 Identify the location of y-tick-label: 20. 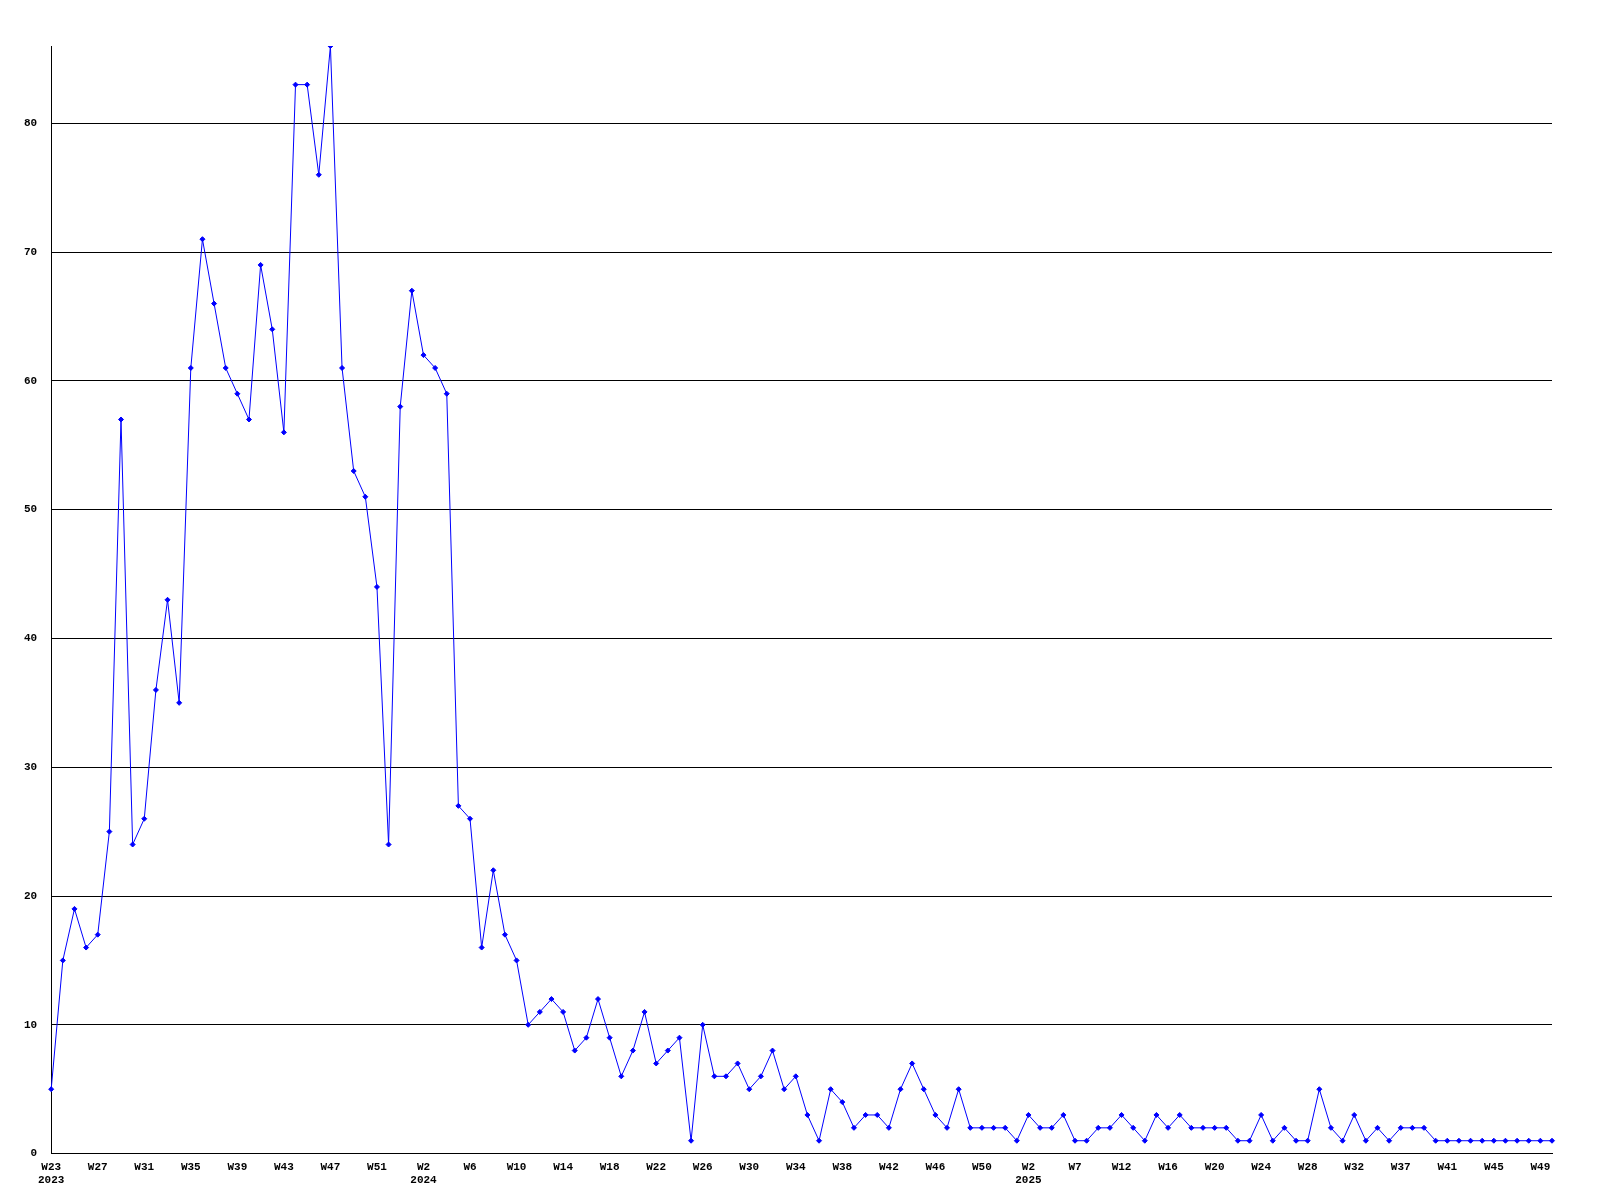
(31, 895).